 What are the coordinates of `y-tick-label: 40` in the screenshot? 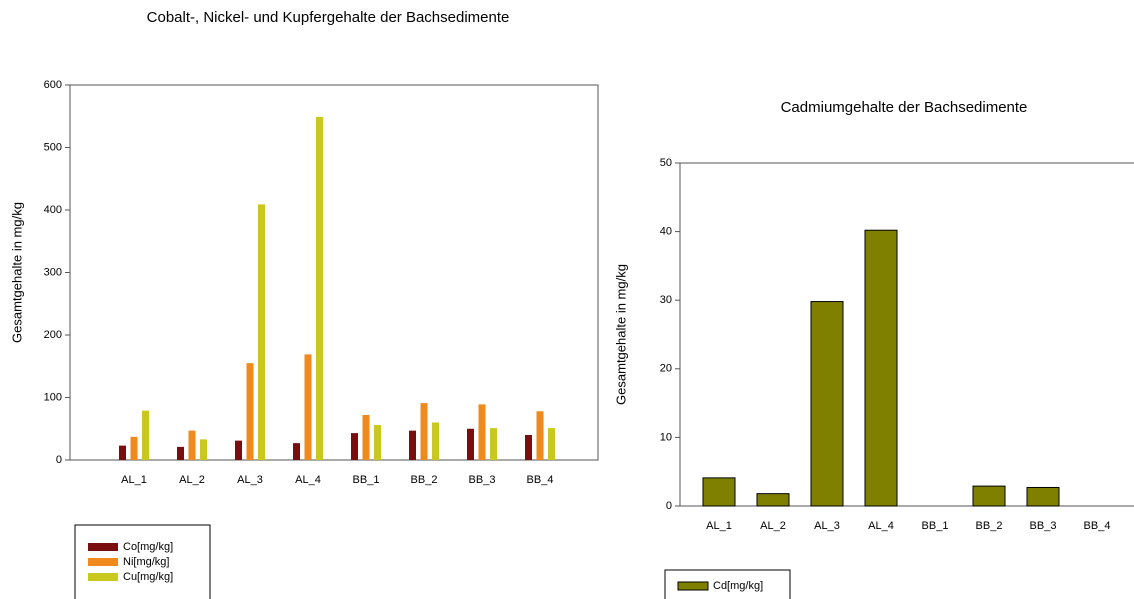 It's located at (666, 232).